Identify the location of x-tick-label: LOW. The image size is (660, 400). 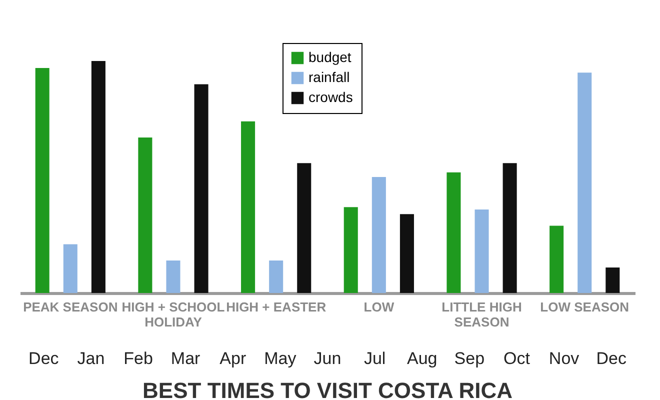
(379, 307).